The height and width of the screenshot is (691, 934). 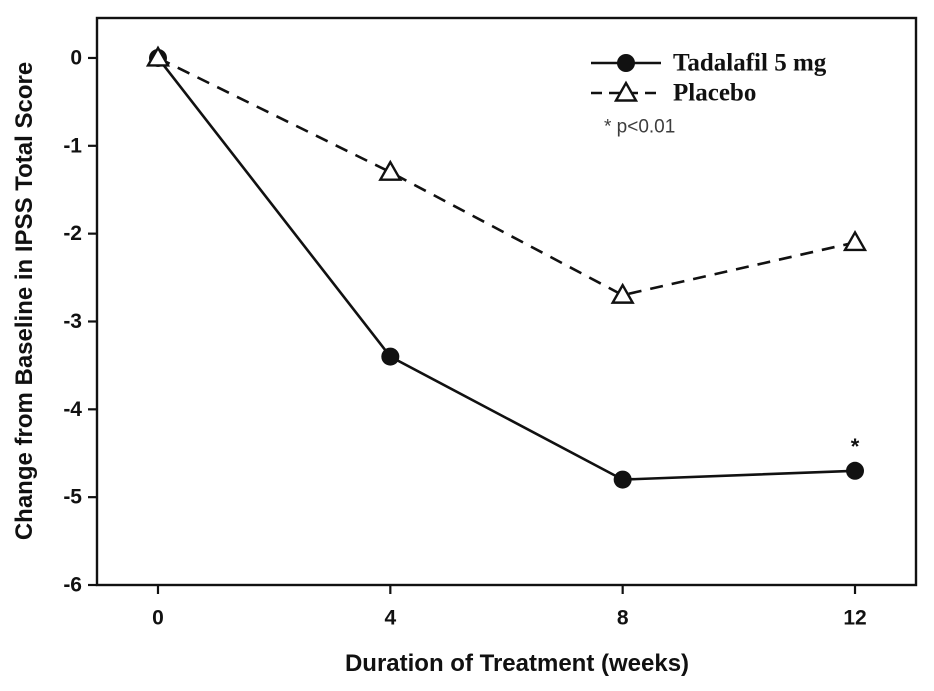 What do you see at coordinates (72, 321) in the screenshot?
I see `y-tick-label: -3` at bounding box center [72, 321].